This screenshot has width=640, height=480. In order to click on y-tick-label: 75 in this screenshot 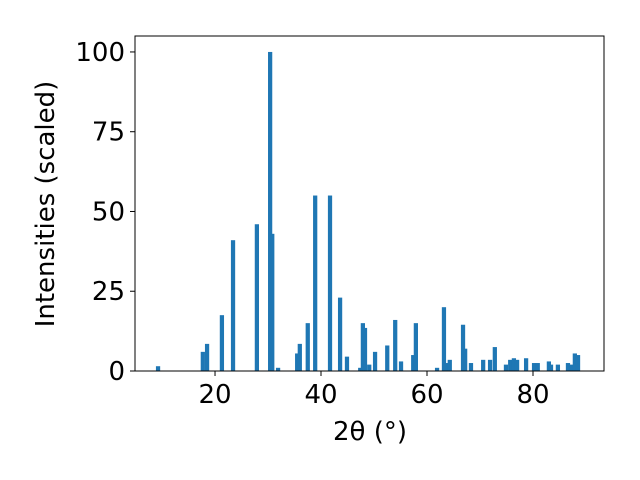, I will do `click(108, 133)`.